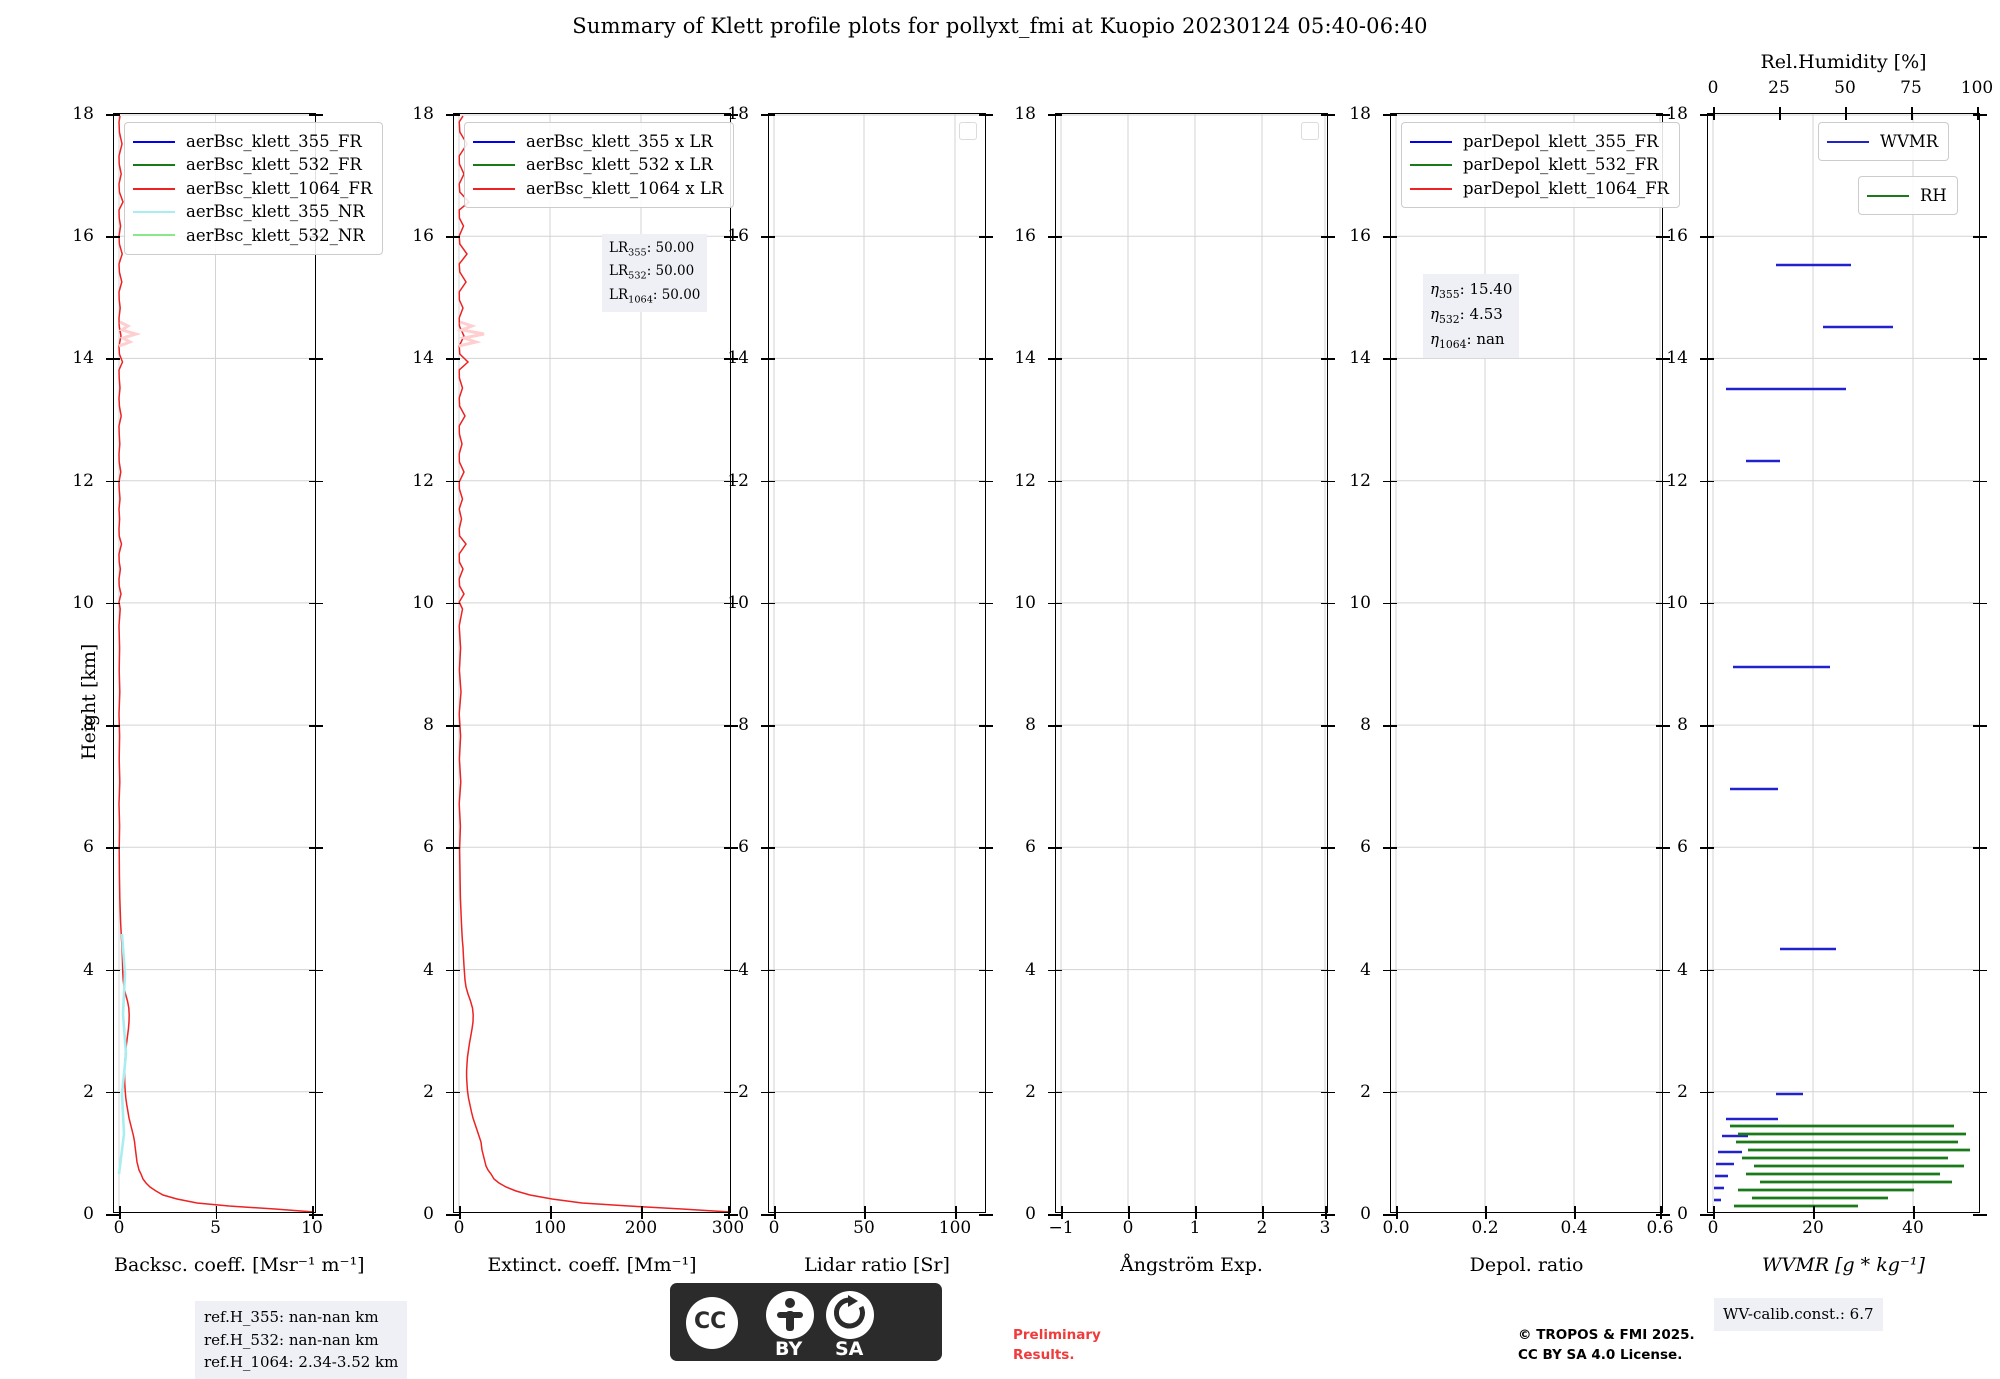 The image size is (2000, 1379). I want to click on legend-item: aerBsc_klett_355 x LR, so click(598, 141).